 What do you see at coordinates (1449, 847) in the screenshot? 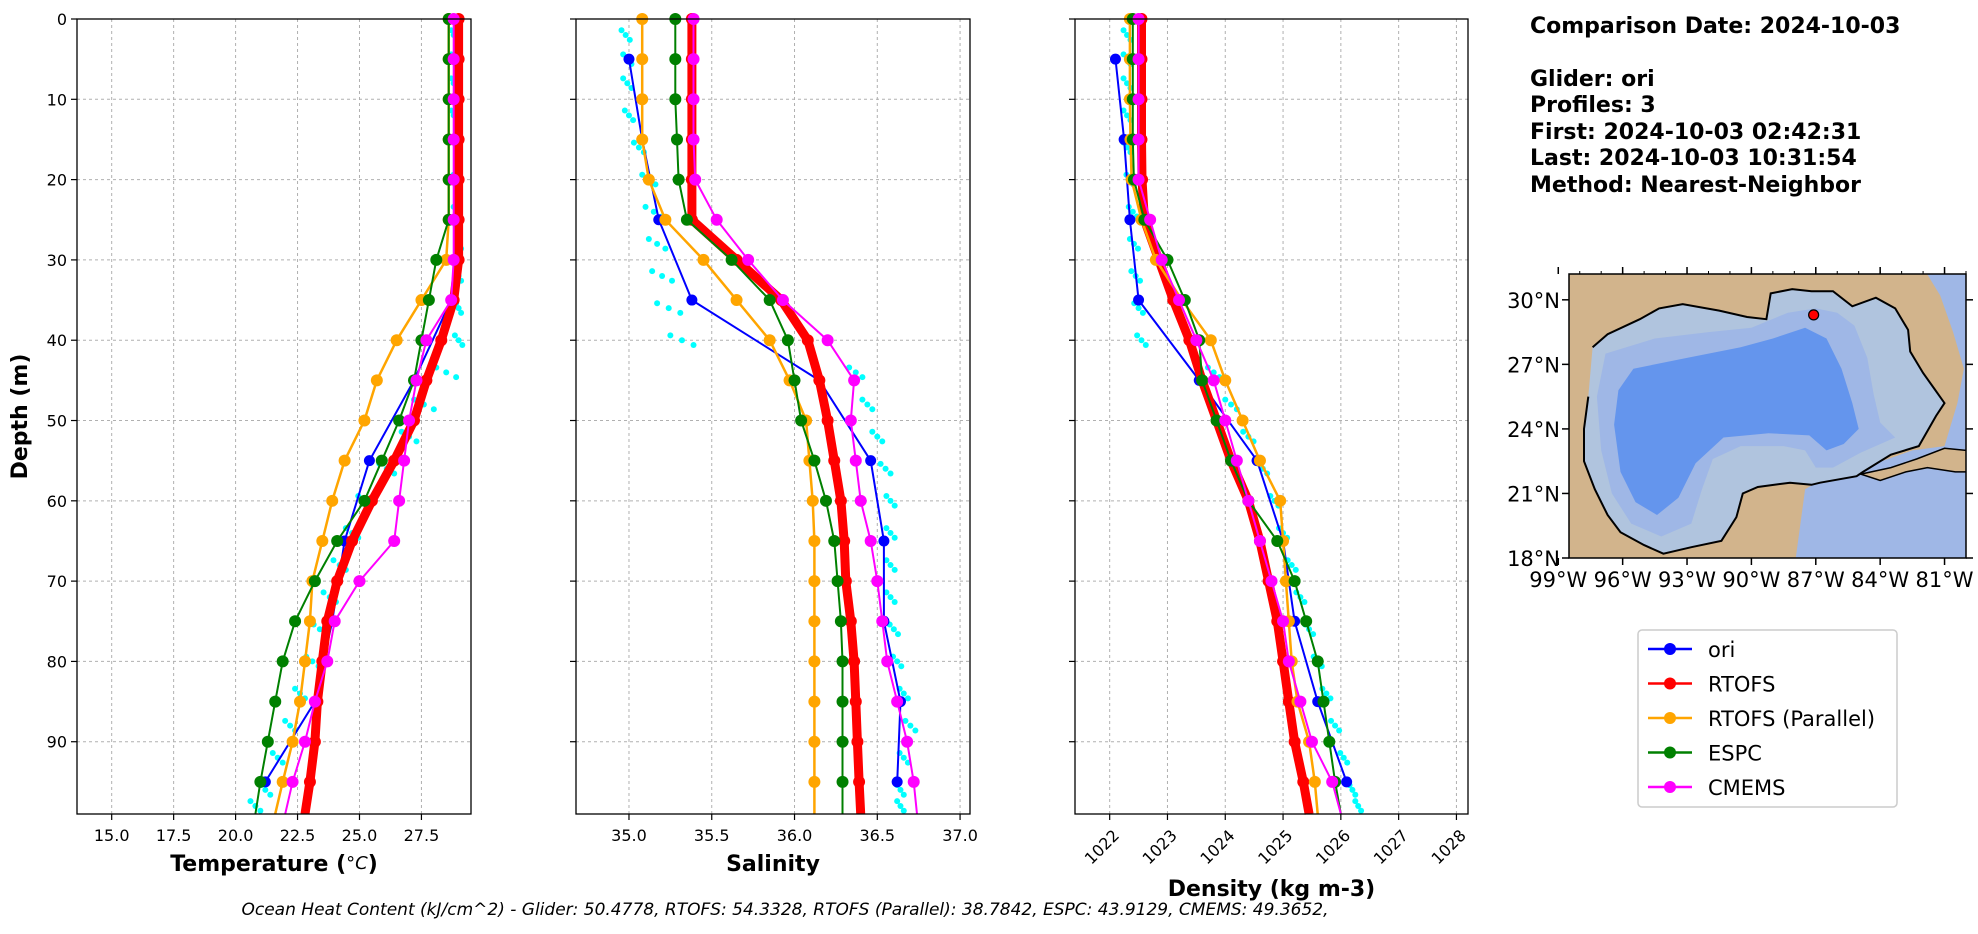
I see `x-tick-label: 1028` at bounding box center [1449, 847].